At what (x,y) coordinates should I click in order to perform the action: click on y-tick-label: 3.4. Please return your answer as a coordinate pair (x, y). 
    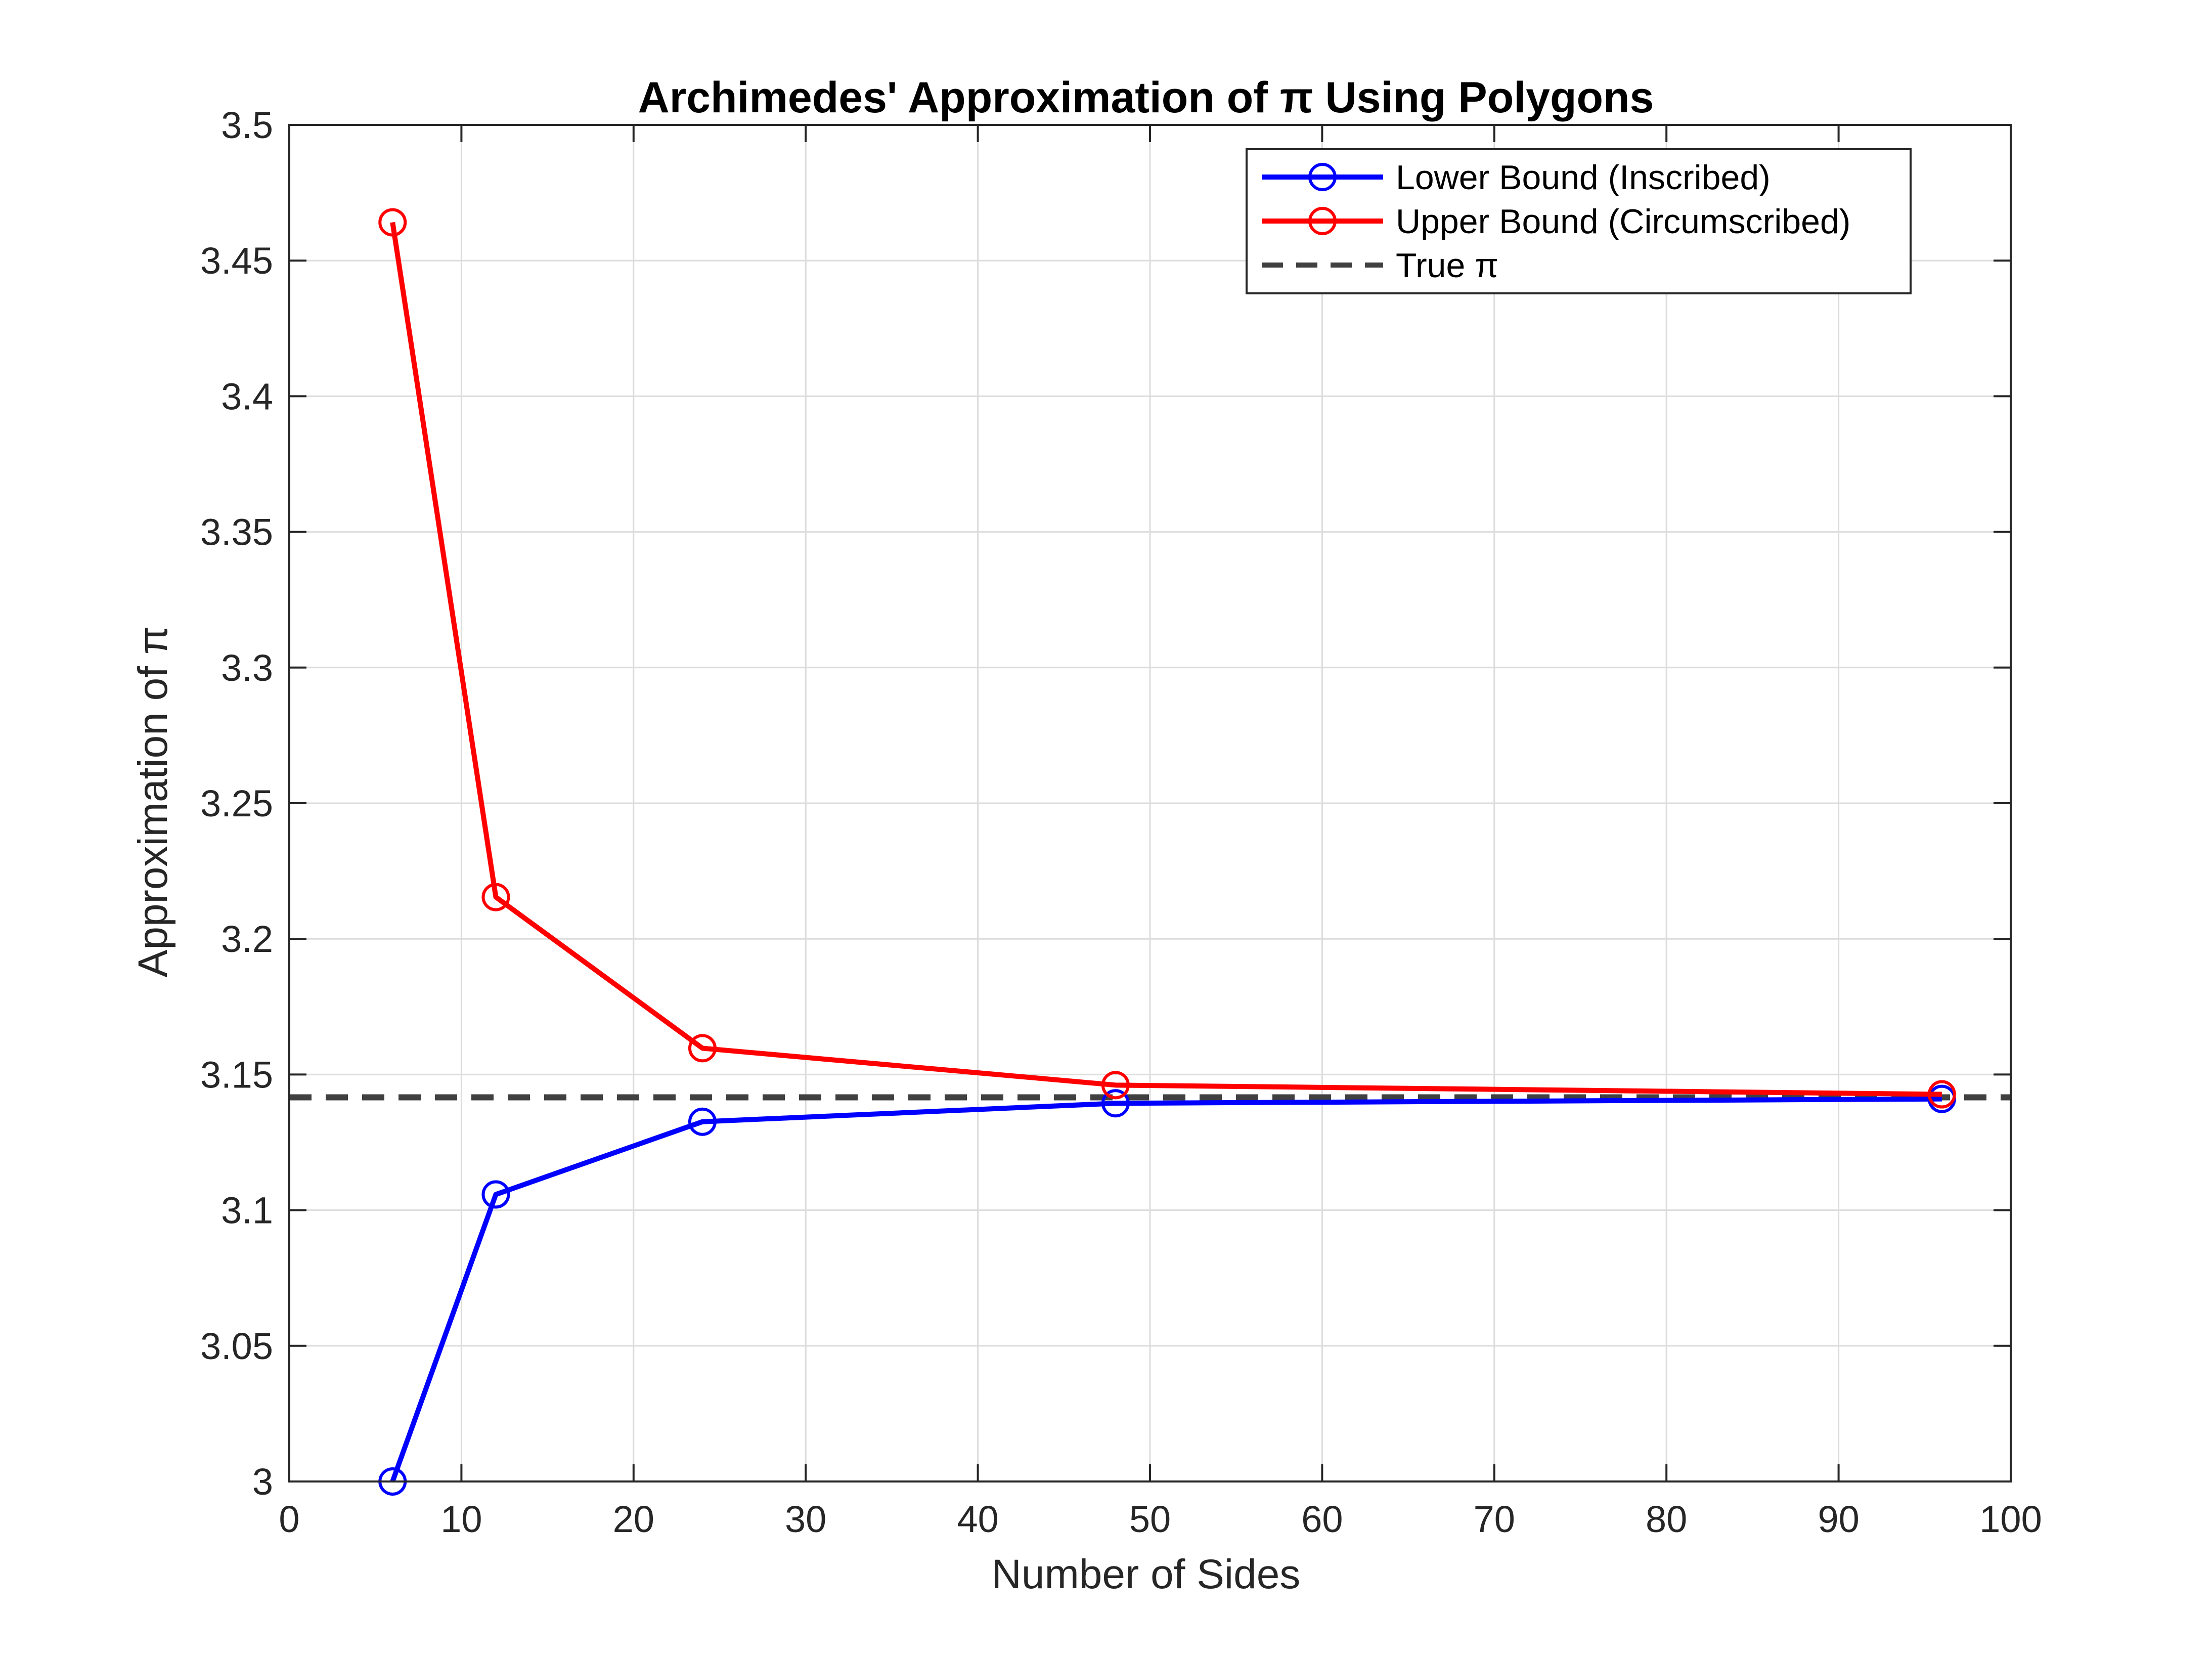
    Looking at the image, I should click on (247, 396).